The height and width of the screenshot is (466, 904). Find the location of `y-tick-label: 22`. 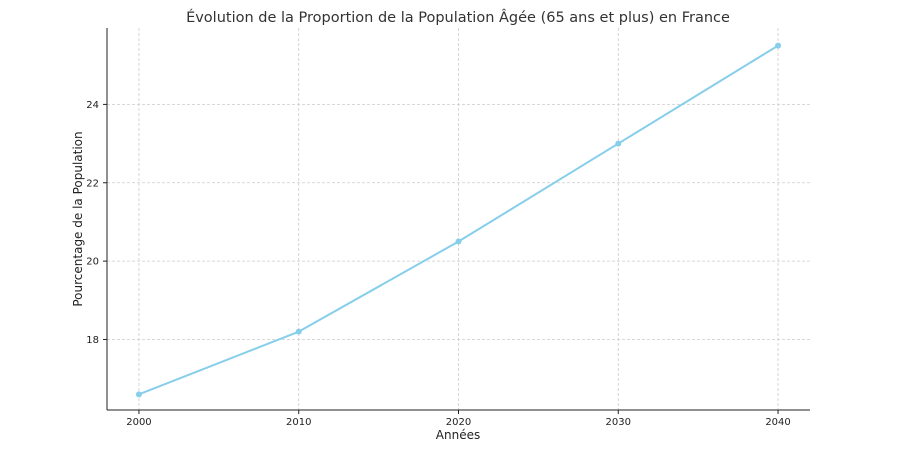

y-tick-label: 22 is located at coordinates (92, 183).